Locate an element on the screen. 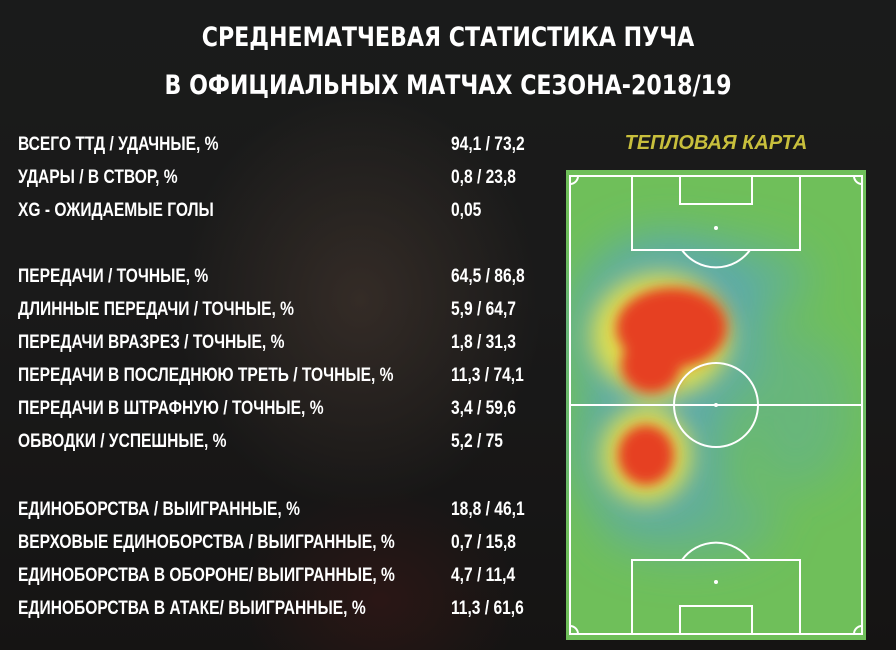 This screenshot has height=650, width=896. stat-row-touches: ВСЕГО ТТД / УДАЧНЫЕ, % 94,1 / 73,2 is located at coordinates (288, 145).